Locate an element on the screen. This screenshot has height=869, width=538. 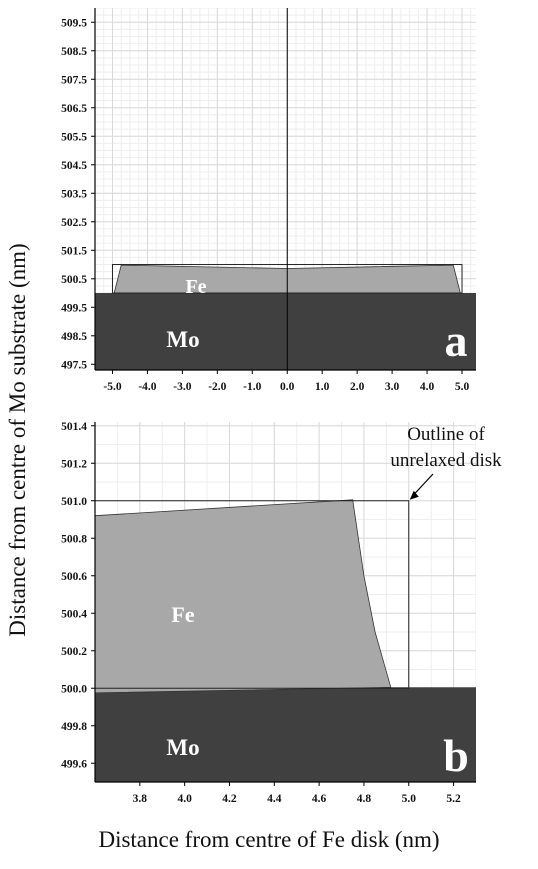
x-tick-label: 2.0 is located at coordinates (357, 387).